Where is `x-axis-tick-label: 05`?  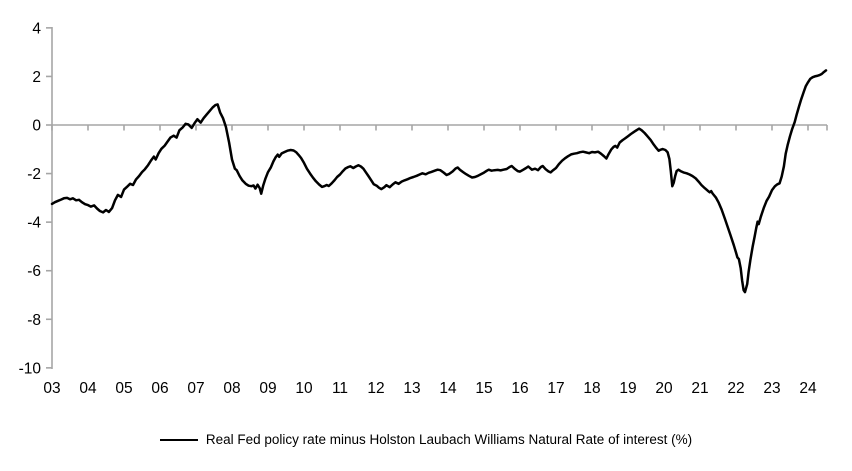 x-axis-tick-label: 05 is located at coordinates (123, 388).